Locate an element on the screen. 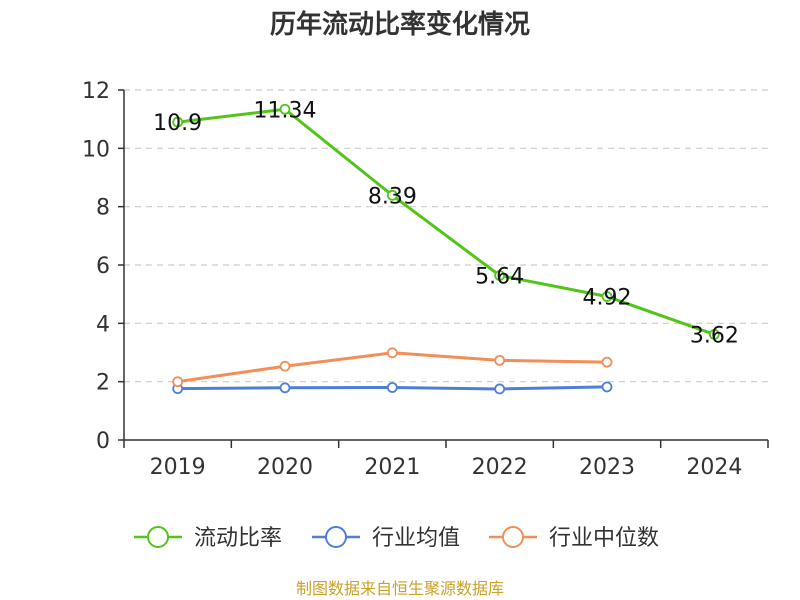  data-label: 11.34 is located at coordinates (285, 110).